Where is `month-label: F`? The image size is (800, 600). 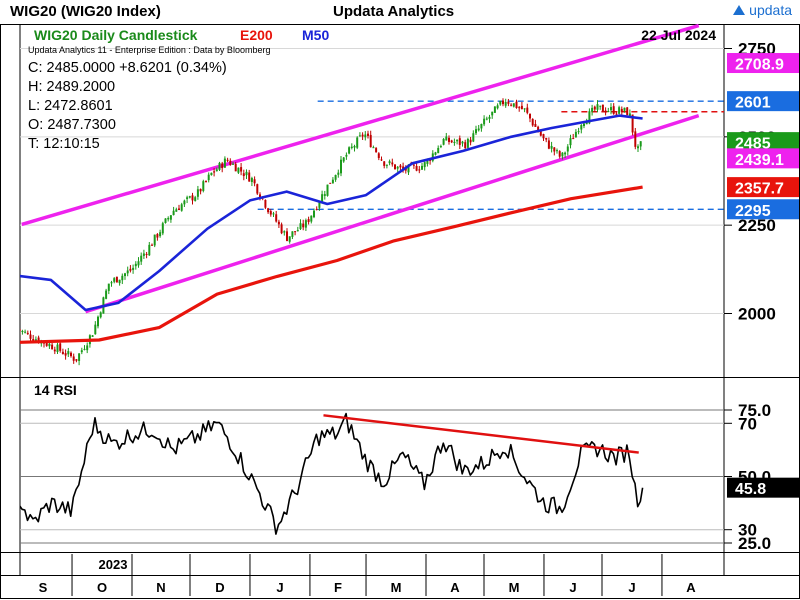 month-label: F is located at coordinates (338, 587).